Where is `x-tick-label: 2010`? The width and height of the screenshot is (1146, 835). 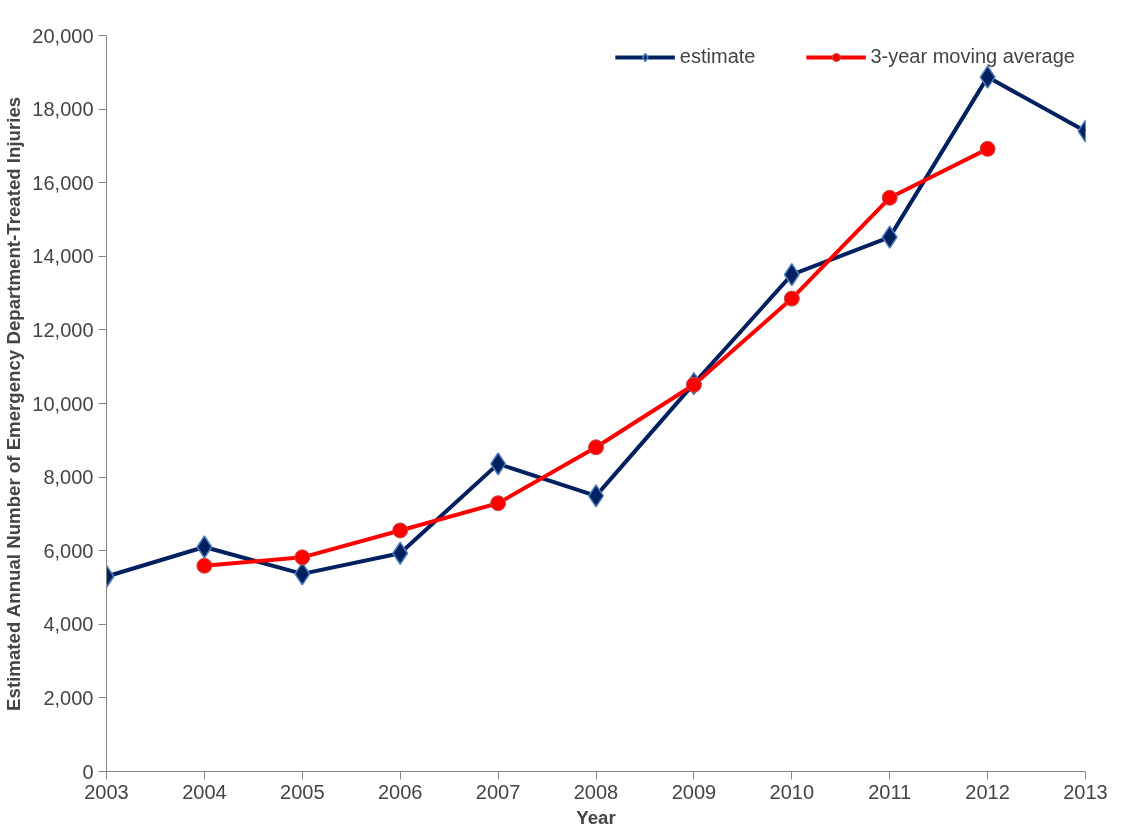 x-tick-label: 2010 is located at coordinates (792, 791).